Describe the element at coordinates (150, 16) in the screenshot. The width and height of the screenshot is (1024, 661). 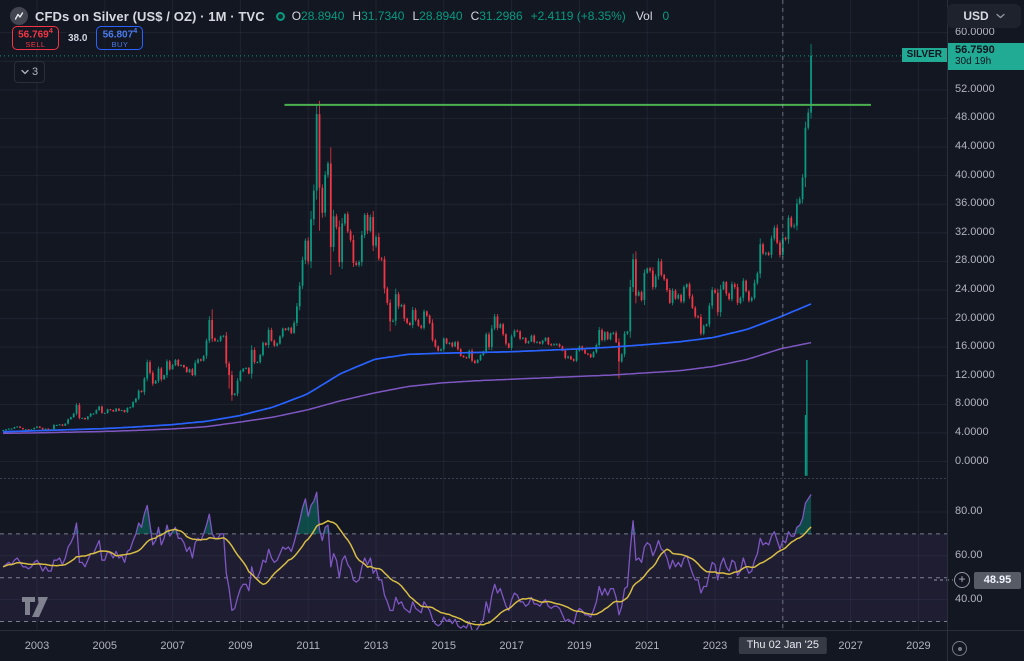
I see `symbol-title: CFDs on Silver (US$ / OZ) · 1M · TVC` at that location.